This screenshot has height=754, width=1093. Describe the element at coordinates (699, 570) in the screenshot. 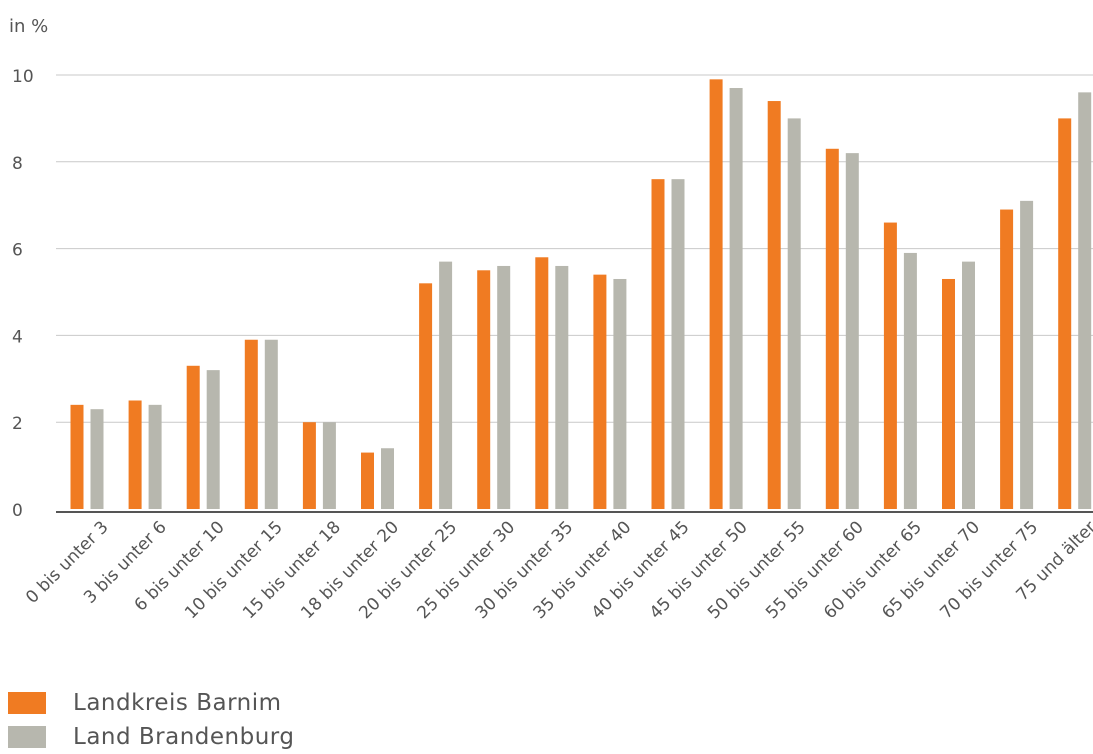

I see `x-tick-label: 45 bis unter 50` at that location.